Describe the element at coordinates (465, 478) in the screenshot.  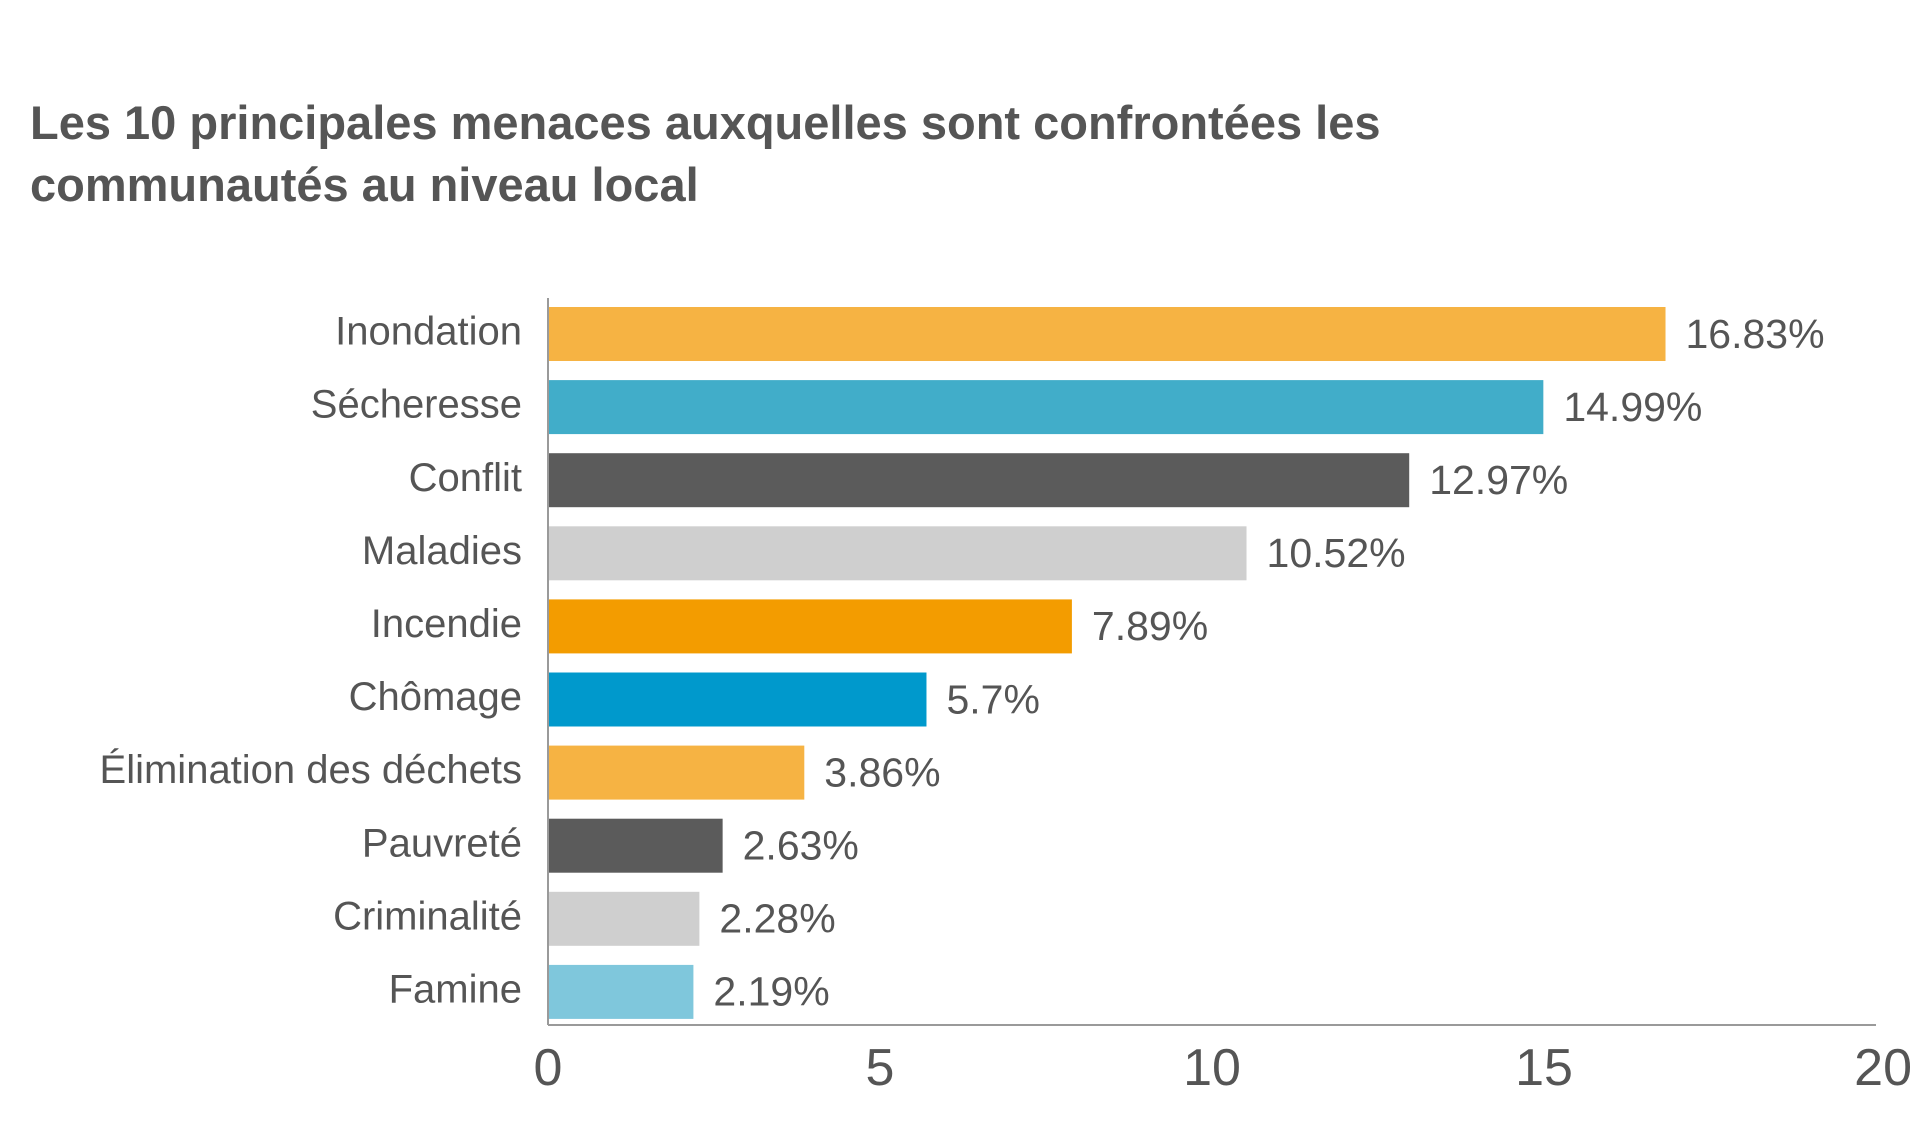
I see `category-label: Conflit` at that location.